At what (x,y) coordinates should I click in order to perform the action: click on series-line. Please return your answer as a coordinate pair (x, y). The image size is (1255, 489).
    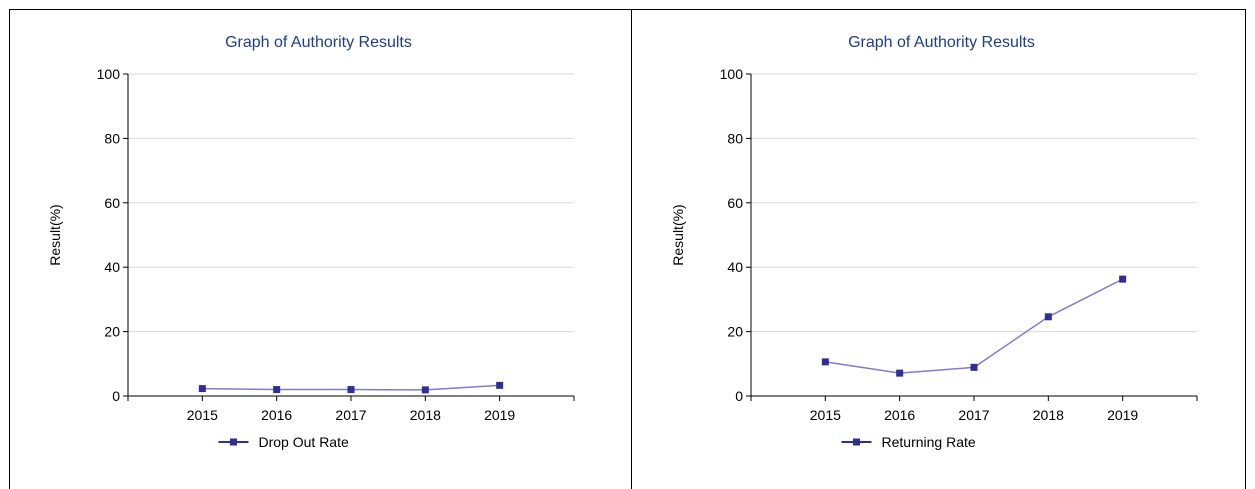
    Looking at the image, I should click on (974, 326).